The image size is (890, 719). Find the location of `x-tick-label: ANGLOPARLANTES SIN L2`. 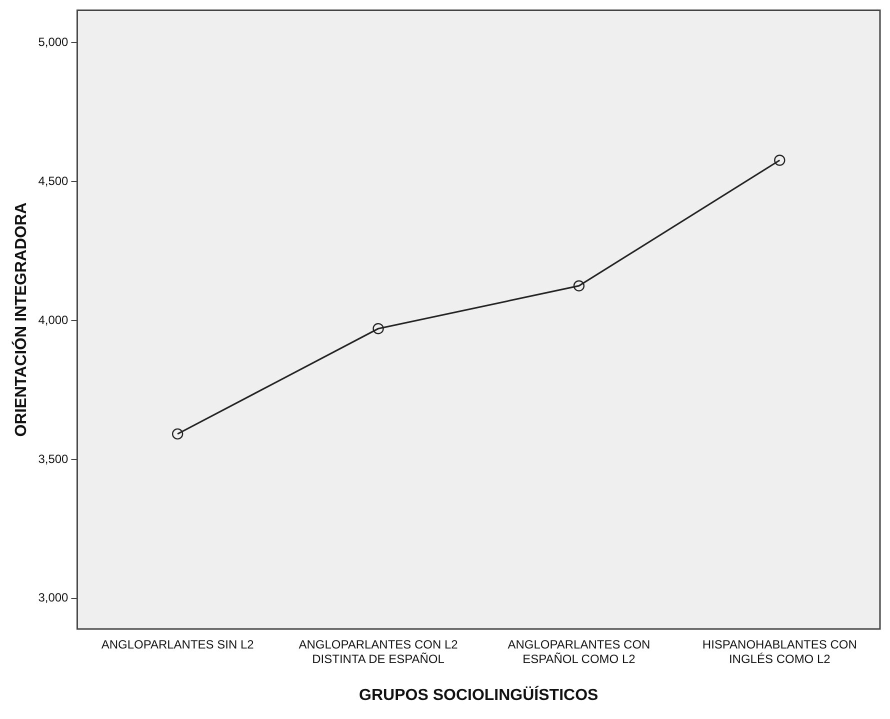

x-tick-label: ANGLOPARLANTES SIN L2 is located at coordinates (177, 645).